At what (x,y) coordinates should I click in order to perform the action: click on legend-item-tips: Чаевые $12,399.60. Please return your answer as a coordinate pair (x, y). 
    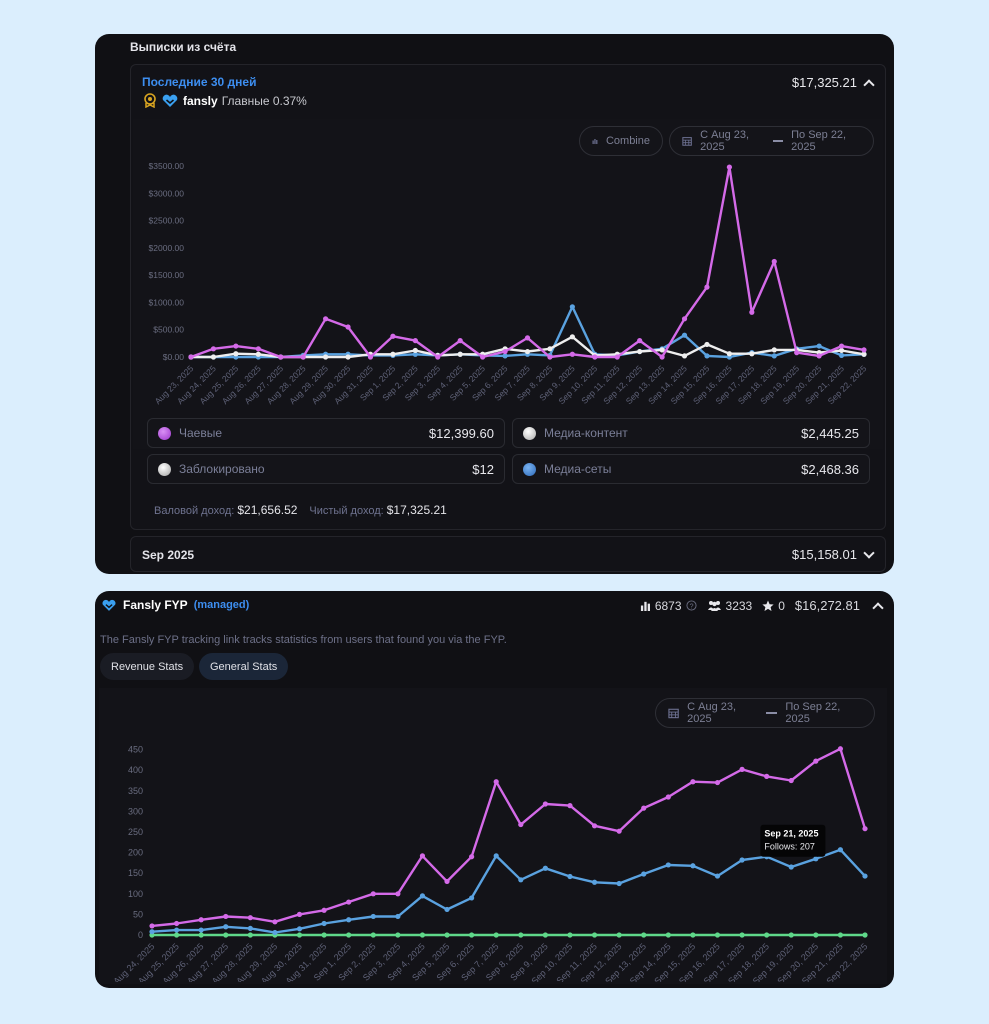
    Looking at the image, I should click on (326, 433).